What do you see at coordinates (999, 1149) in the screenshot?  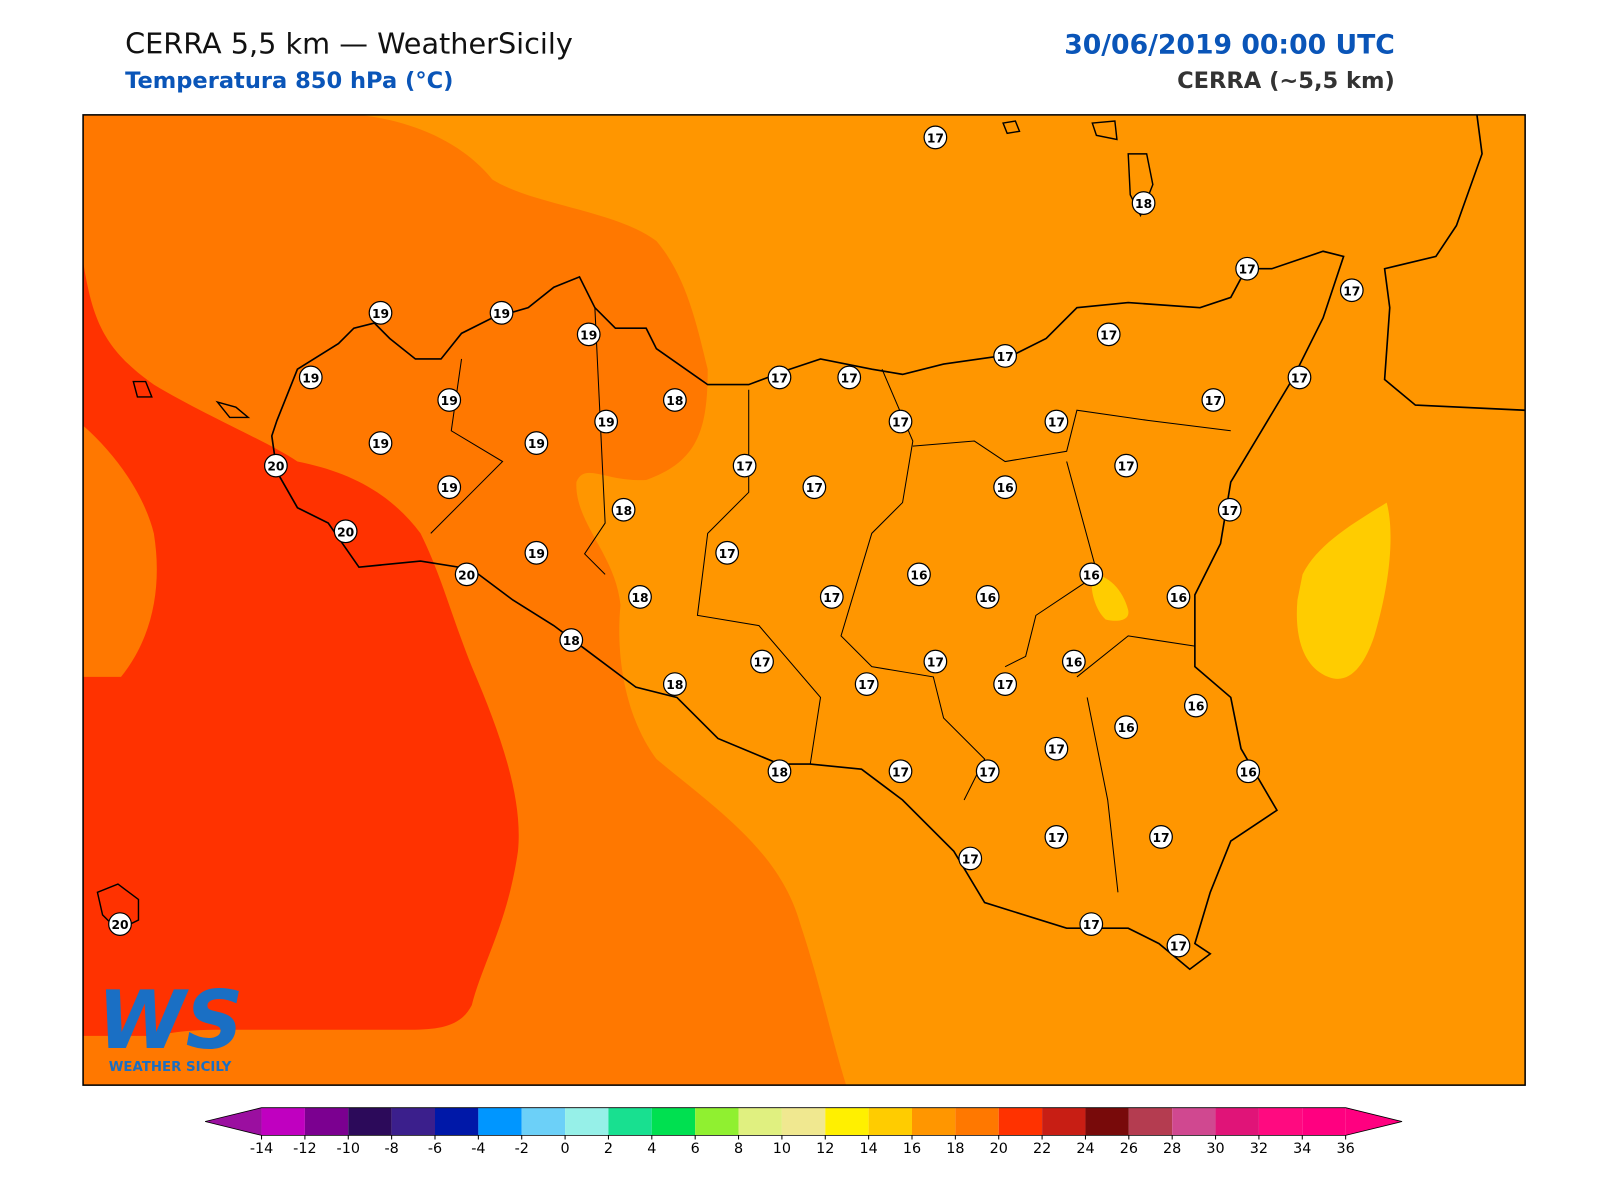 I see `colorbar-tick-label: 20` at bounding box center [999, 1149].